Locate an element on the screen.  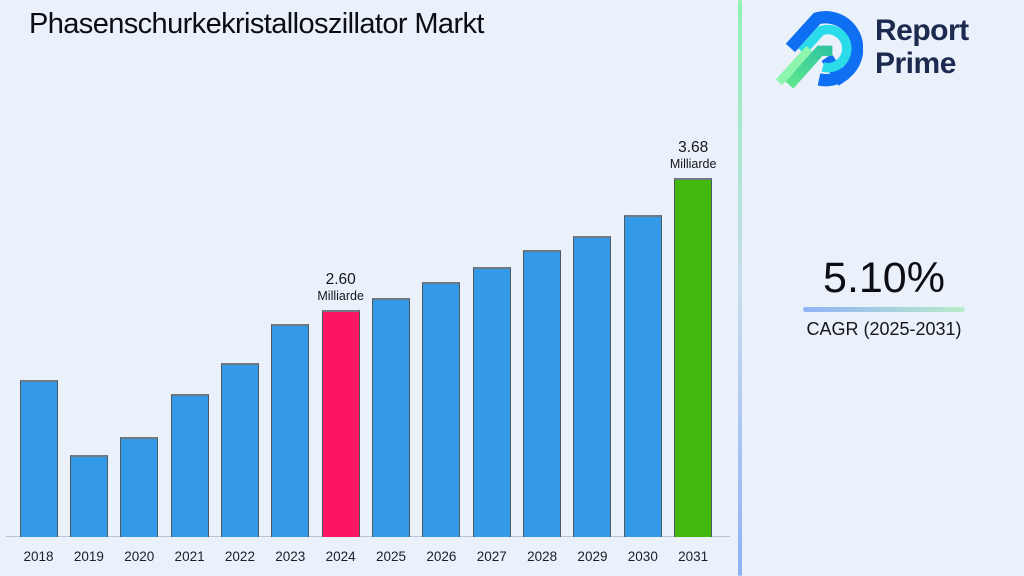
value-label-2031: 3.68 Milliarde is located at coordinates (693, 155).